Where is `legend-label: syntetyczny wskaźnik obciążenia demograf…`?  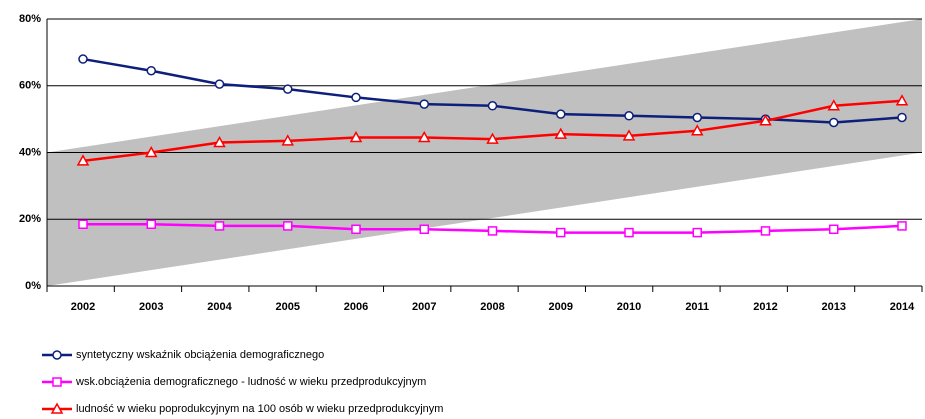
legend-label: syntetyczny wskaźnik obciążenia demograf… is located at coordinates (200, 355).